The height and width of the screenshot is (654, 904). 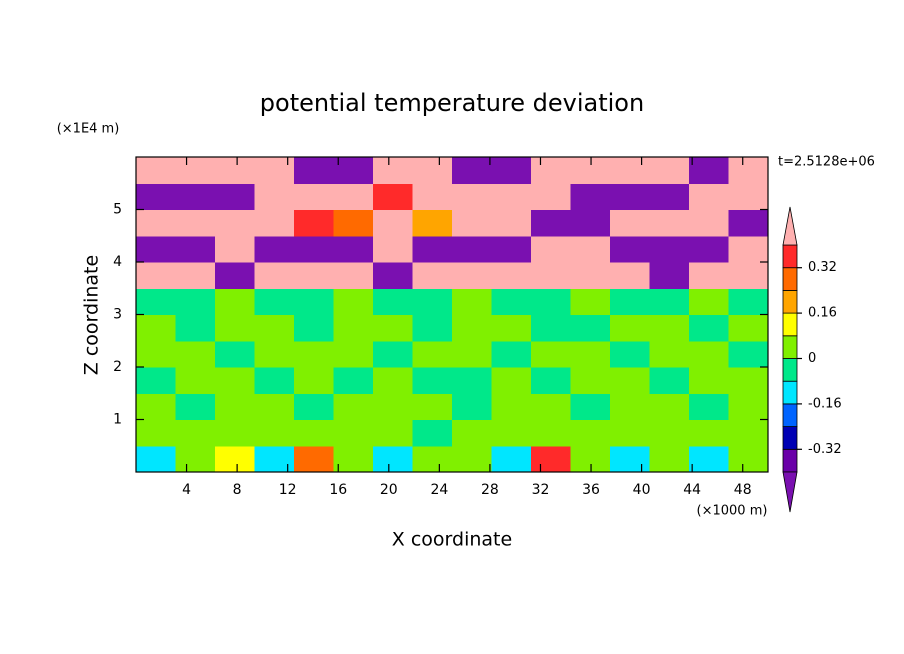 I want to click on x-tick-label: 20, so click(x=389, y=490).